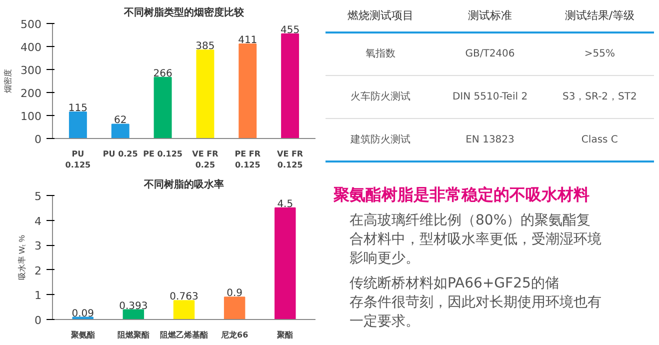 This screenshot has width=659, height=345. I want to click on text: 传统断桥材料如PA66+GF25的储存条件很苛刻，因此对长期使用环境也有一定要求。, so click(476, 303).